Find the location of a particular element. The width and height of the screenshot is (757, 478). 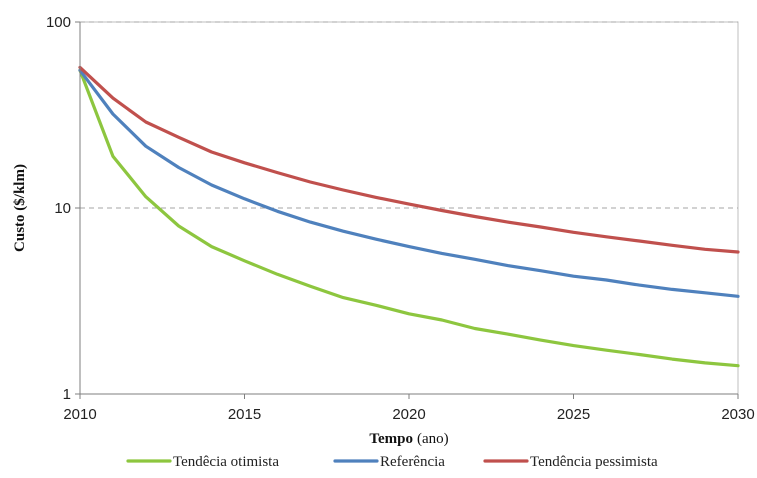

x-axis-title: Tempo (ano) is located at coordinates (408, 439).